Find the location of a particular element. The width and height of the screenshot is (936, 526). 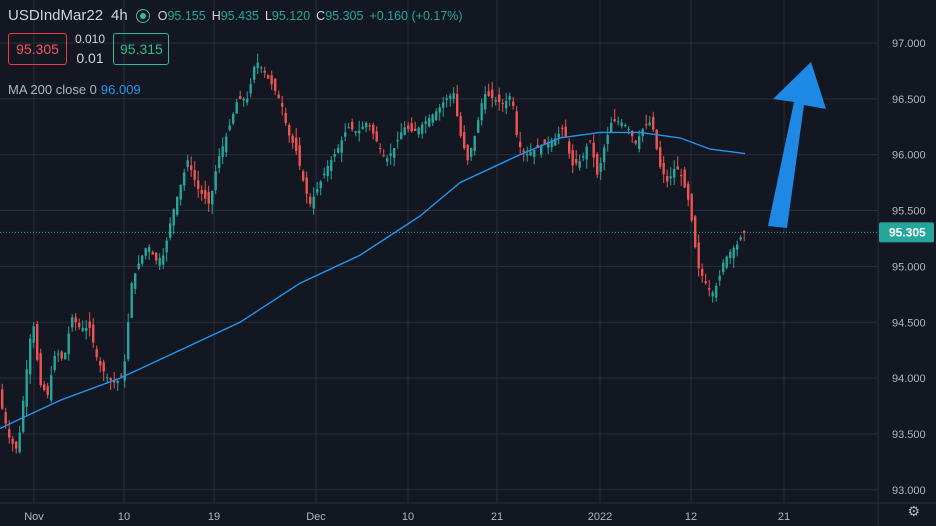

high-label: H is located at coordinates (216, 15).